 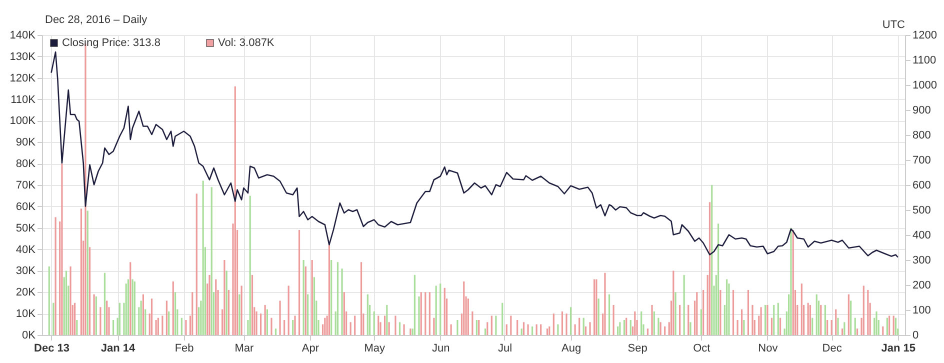 I want to click on x-tick-label: Dec, so click(x=832, y=348).